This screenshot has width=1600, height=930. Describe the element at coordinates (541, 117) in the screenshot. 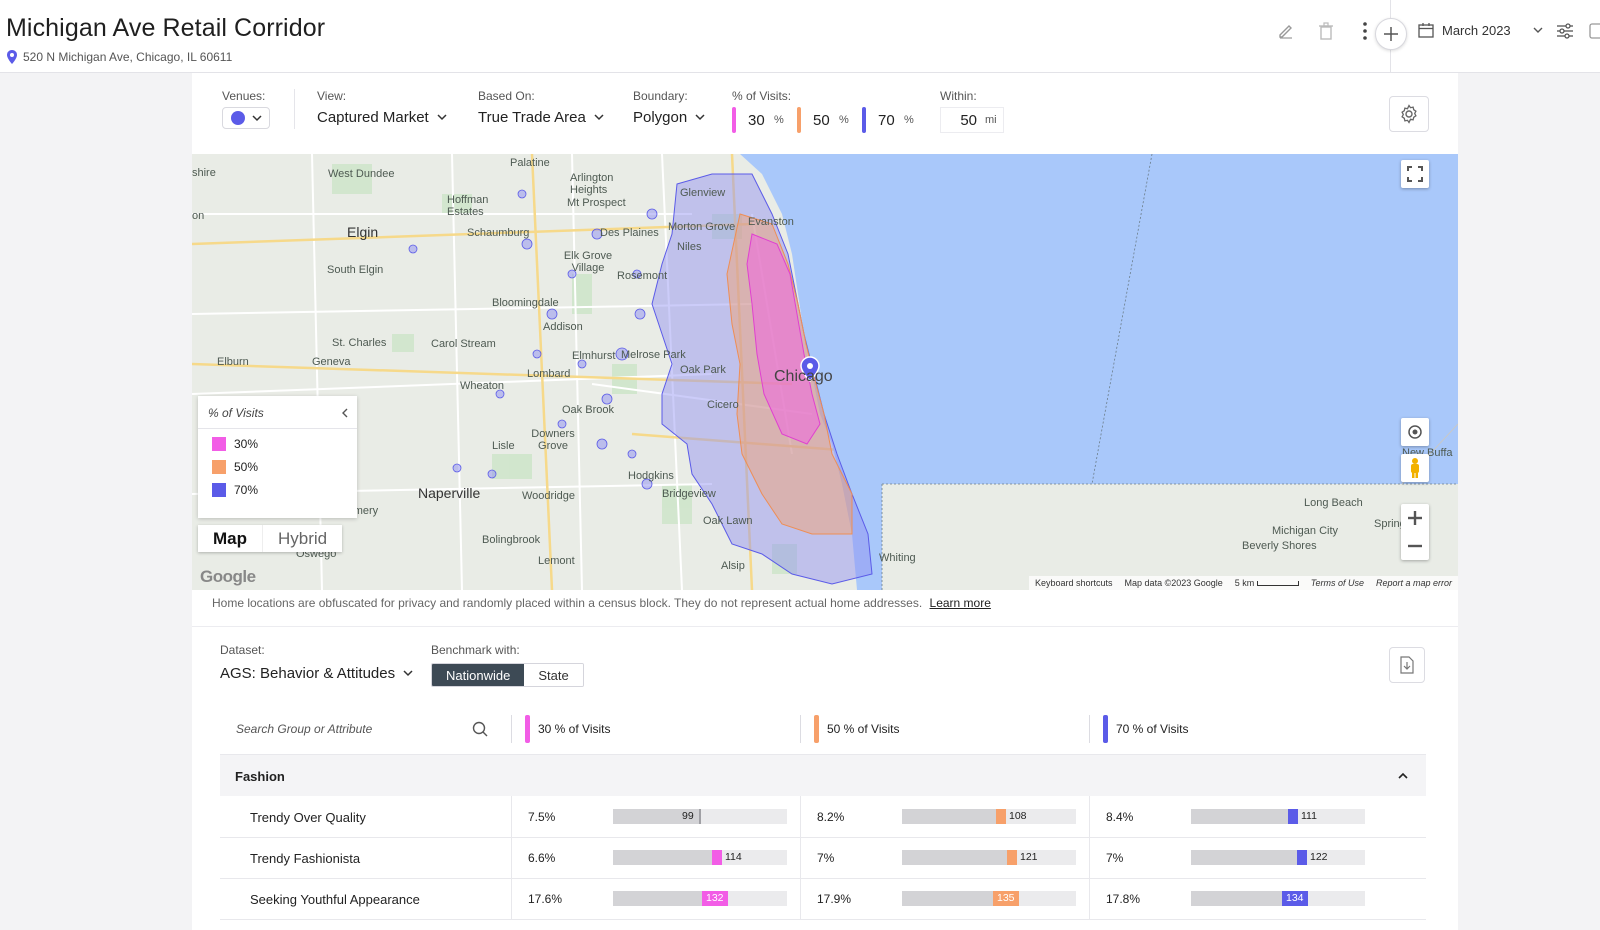

I see `based-on-dropdown: True Trade Area` at that location.